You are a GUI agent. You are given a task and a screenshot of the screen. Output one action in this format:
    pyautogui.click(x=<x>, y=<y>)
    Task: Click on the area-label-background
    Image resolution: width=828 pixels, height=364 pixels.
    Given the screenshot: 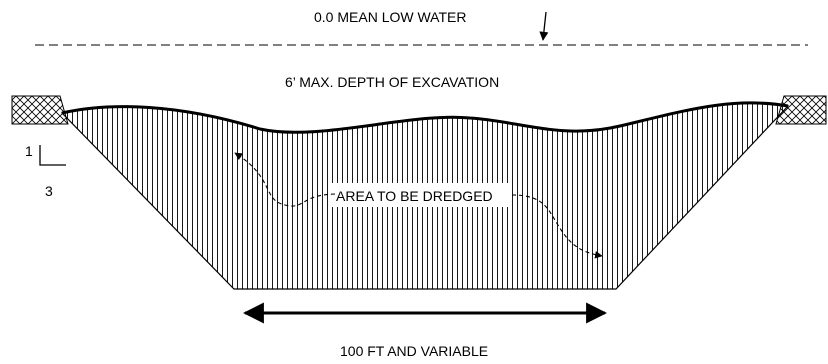 What is the action you would take?
    pyautogui.click(x=418, y=195)
    